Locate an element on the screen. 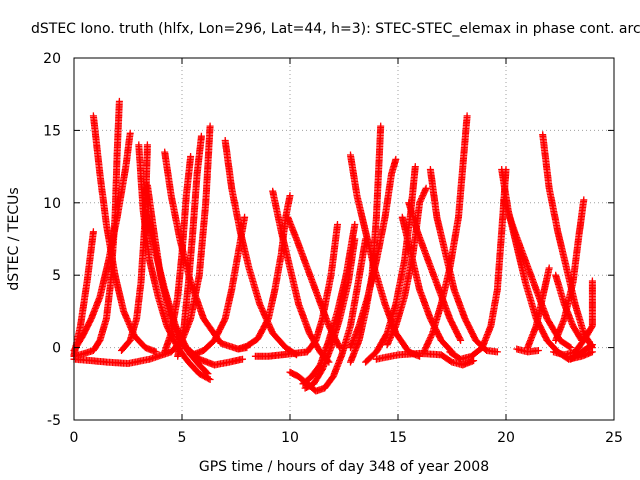  x-tick-label-3: 15 is located at coordinates (398, 438).